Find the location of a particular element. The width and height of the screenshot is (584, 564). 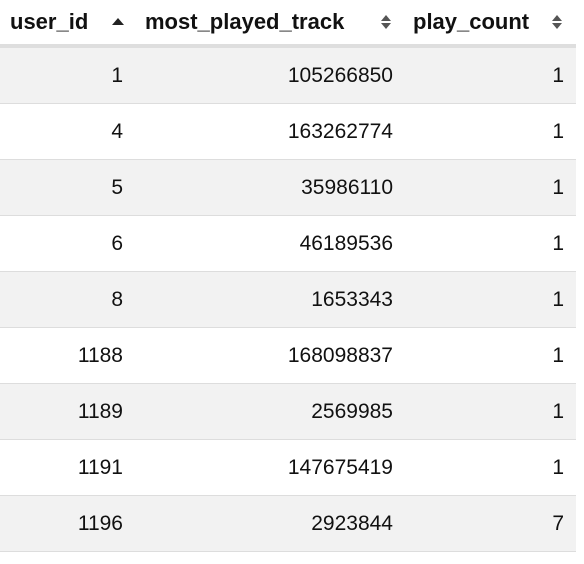

column-header-label: most_played_track is located at coordinates (245, 21).